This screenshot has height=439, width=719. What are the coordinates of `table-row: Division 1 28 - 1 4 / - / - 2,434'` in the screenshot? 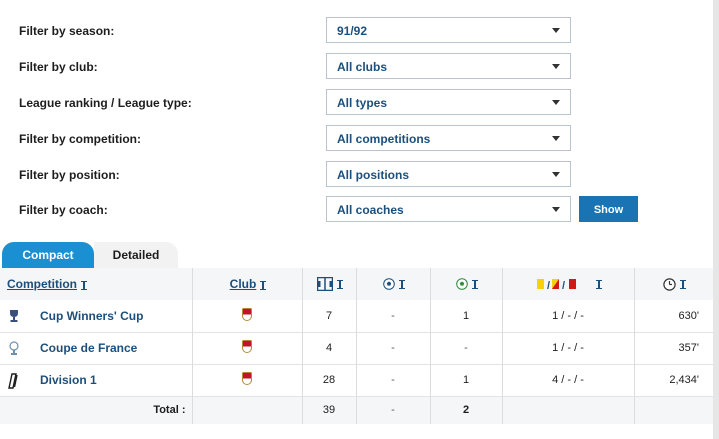 It's located at (356, 380).